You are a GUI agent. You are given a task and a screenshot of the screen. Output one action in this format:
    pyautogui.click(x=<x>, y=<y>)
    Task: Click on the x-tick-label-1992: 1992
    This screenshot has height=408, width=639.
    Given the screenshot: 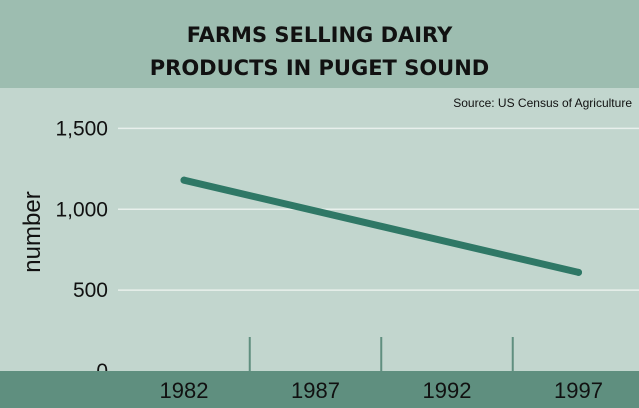 What is the action you would take?
    pyautogui.click(x=447, y=390)
    